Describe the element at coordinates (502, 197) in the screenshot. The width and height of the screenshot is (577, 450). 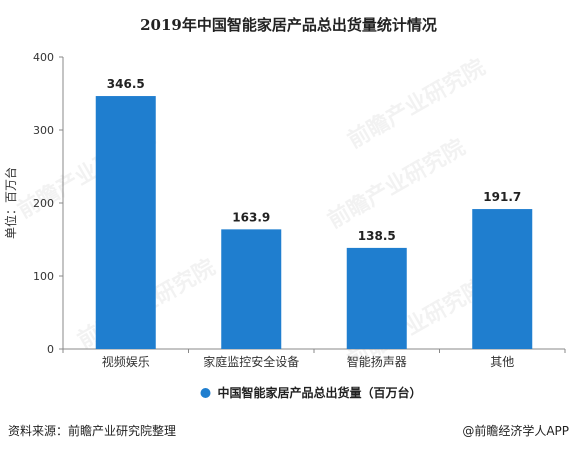
I see `data-label: 191.7` at that location.